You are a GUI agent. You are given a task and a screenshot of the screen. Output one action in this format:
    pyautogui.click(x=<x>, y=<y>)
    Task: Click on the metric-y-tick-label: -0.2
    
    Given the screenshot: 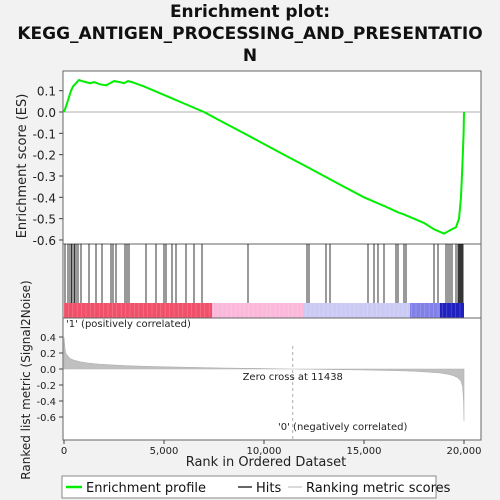 What is the action you would take?
    pyautogui.click(x=46, y=386)
    